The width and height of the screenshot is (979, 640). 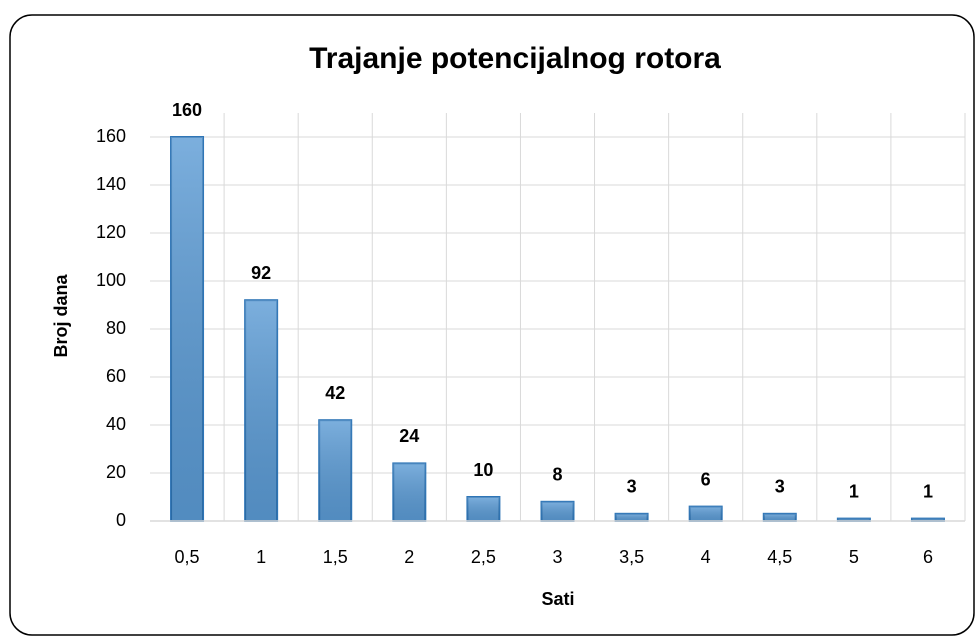 What do you see at coordinates (116, 328) in the screenshot?
I see `y-tick-label: 80` at bounding box center [116, 328].